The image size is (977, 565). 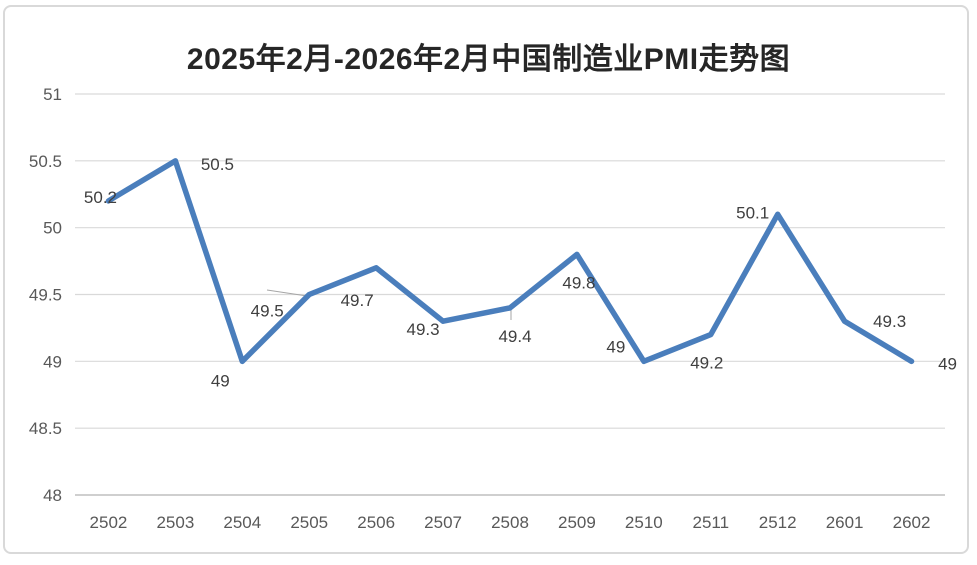 I want to click on data-label: 49.4, so click(x=514, y=336).